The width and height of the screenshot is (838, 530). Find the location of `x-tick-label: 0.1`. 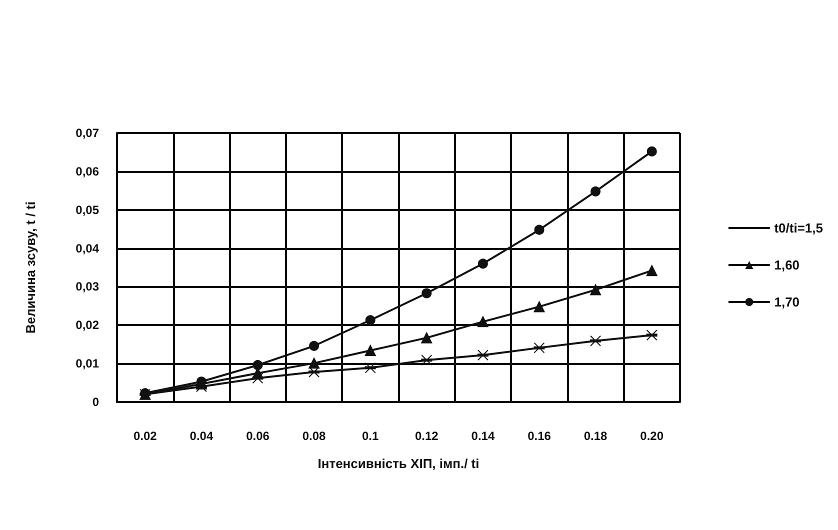

x-tick-label: 0.1 is located at coordinates (371, 436).